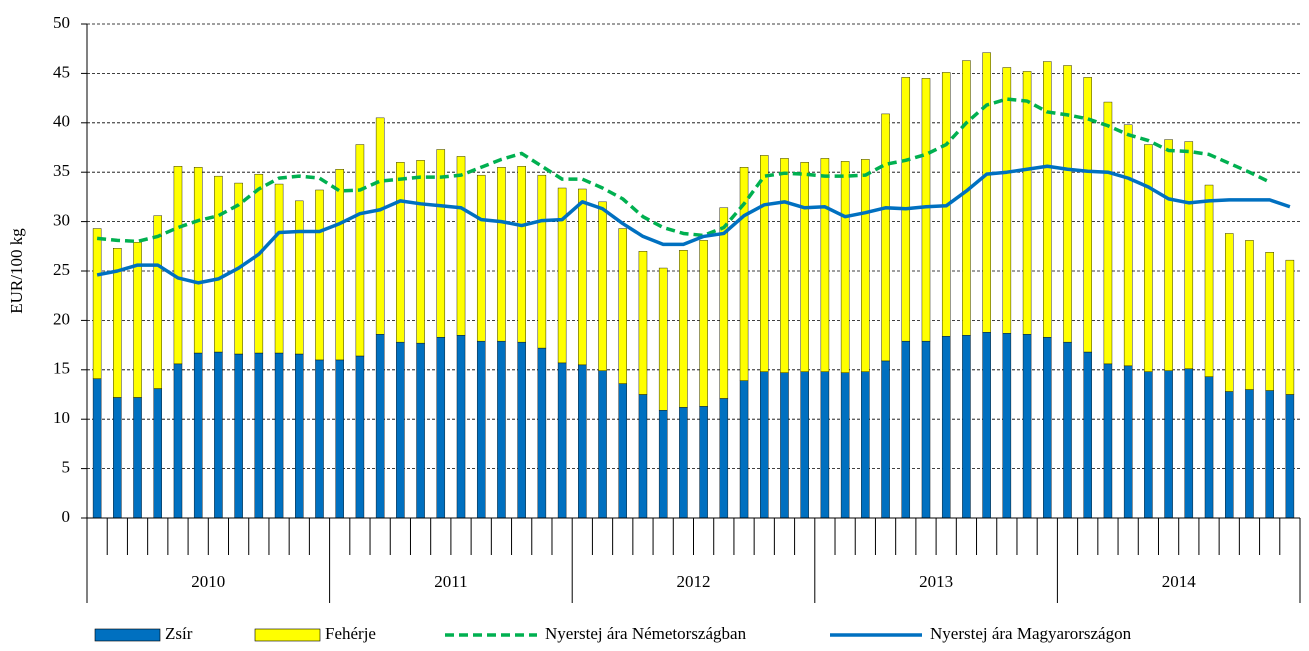  Describe the element at coordinates (1031, 633) in the screenshot. I see `legend-label: Nyerstej ára Magyarországon` at that location.